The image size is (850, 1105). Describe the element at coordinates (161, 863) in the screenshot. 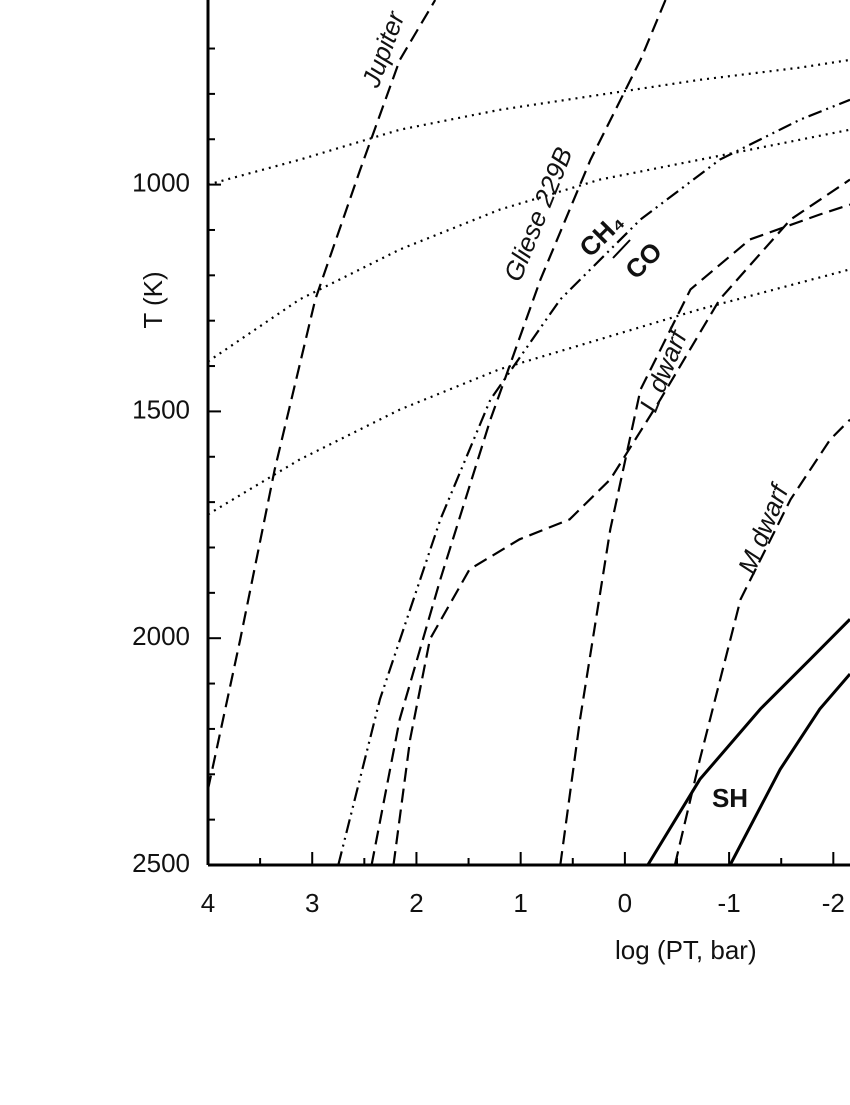

I see `y-tick-label: 2500` at that location.